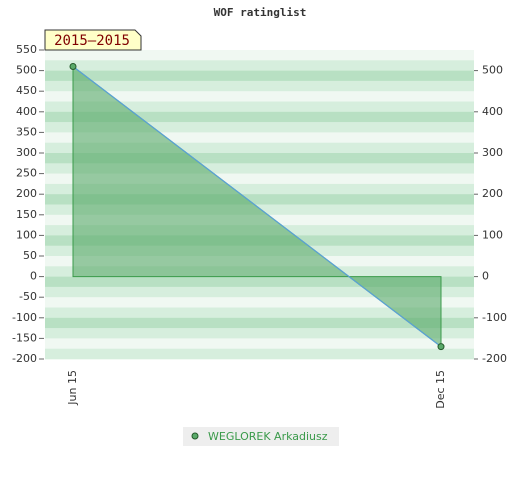 The width and height of the screenshot is (520, 480). What do you see at coordinates (268, 436) in the screenshot?
I see `legend-label: WEGLOREK Arkadiusz` at bounding box center [268, 436].